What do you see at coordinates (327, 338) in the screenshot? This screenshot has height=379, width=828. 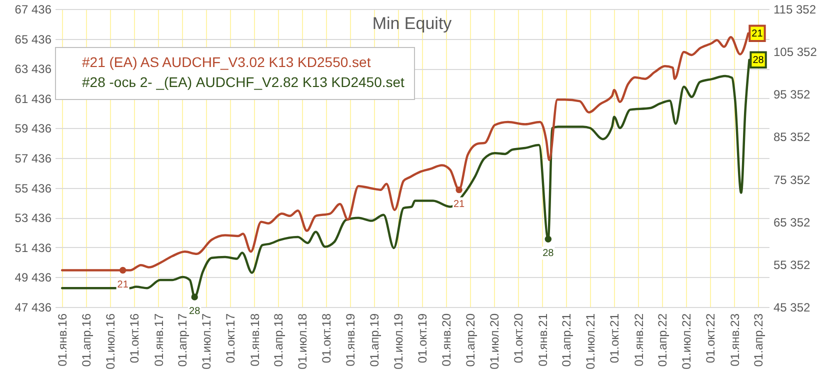 I see `x-tick-label: 01.окт.18` at bounding box center [327, 338].